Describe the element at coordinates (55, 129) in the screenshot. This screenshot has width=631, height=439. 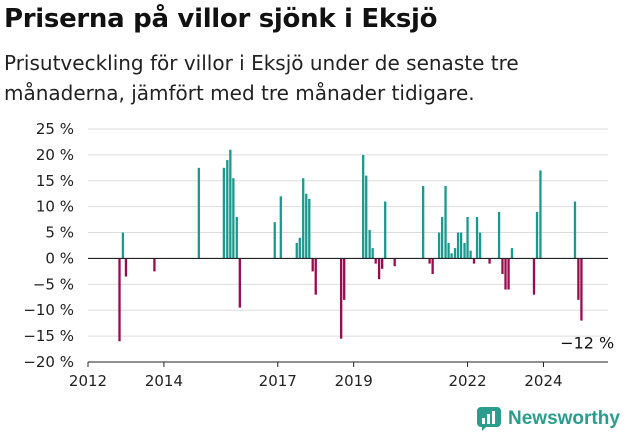
I see `y-tick-label: 25 %` at that location.